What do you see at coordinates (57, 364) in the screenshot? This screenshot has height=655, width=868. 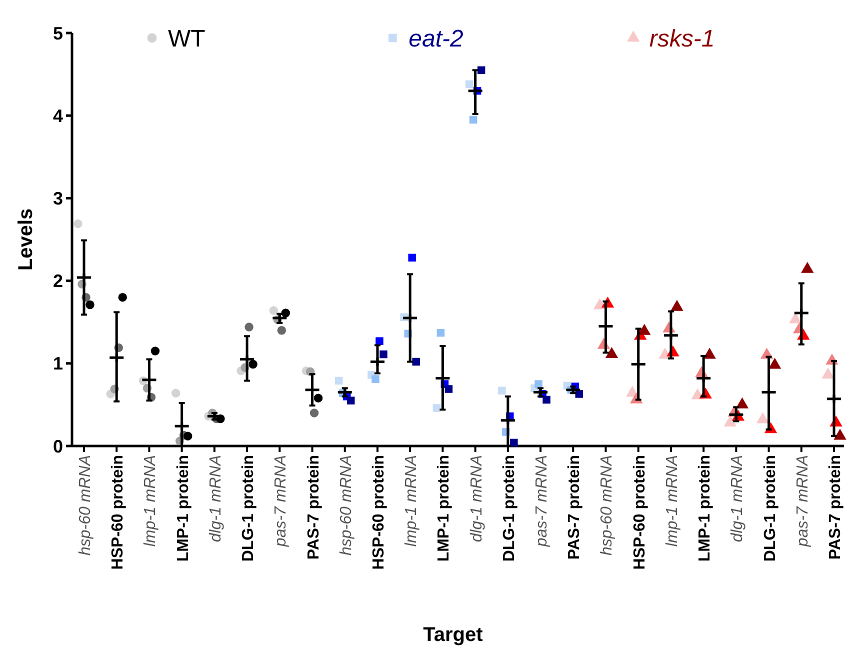 I see `y-tick-label: 1` at bounding box center [57, 364].